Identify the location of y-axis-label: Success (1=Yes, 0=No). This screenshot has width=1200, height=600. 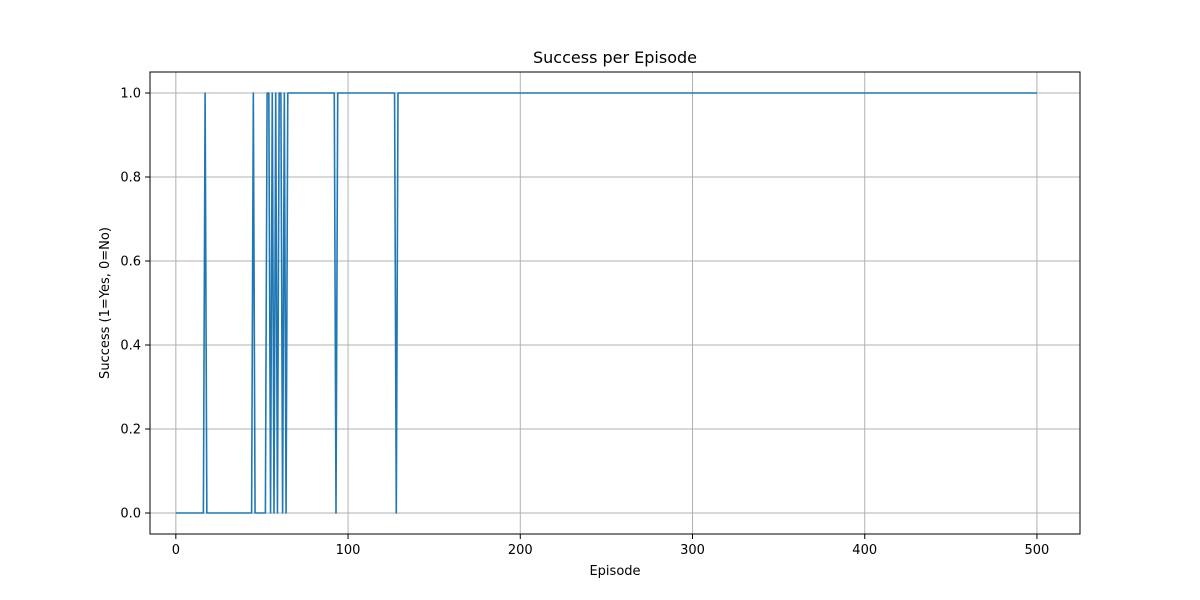
(105, 303).